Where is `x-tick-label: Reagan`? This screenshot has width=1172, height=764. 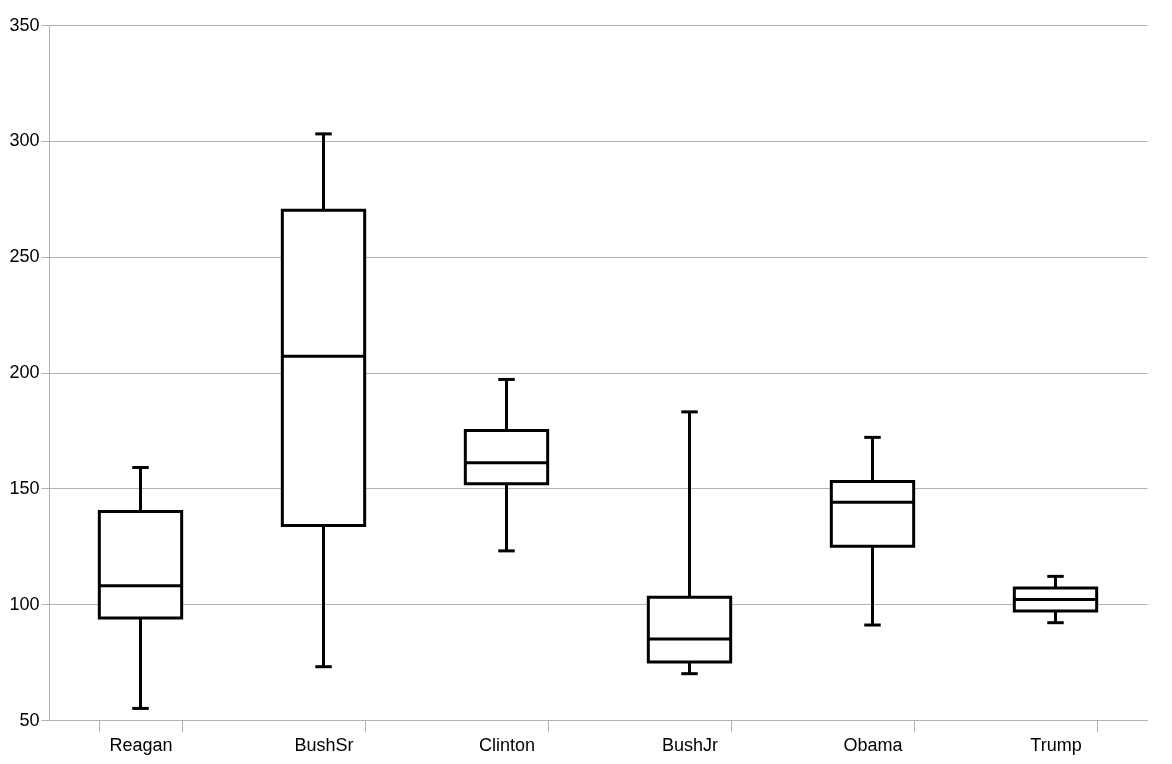
x-tick-label: Reagan is located at coordinates (141, 744).